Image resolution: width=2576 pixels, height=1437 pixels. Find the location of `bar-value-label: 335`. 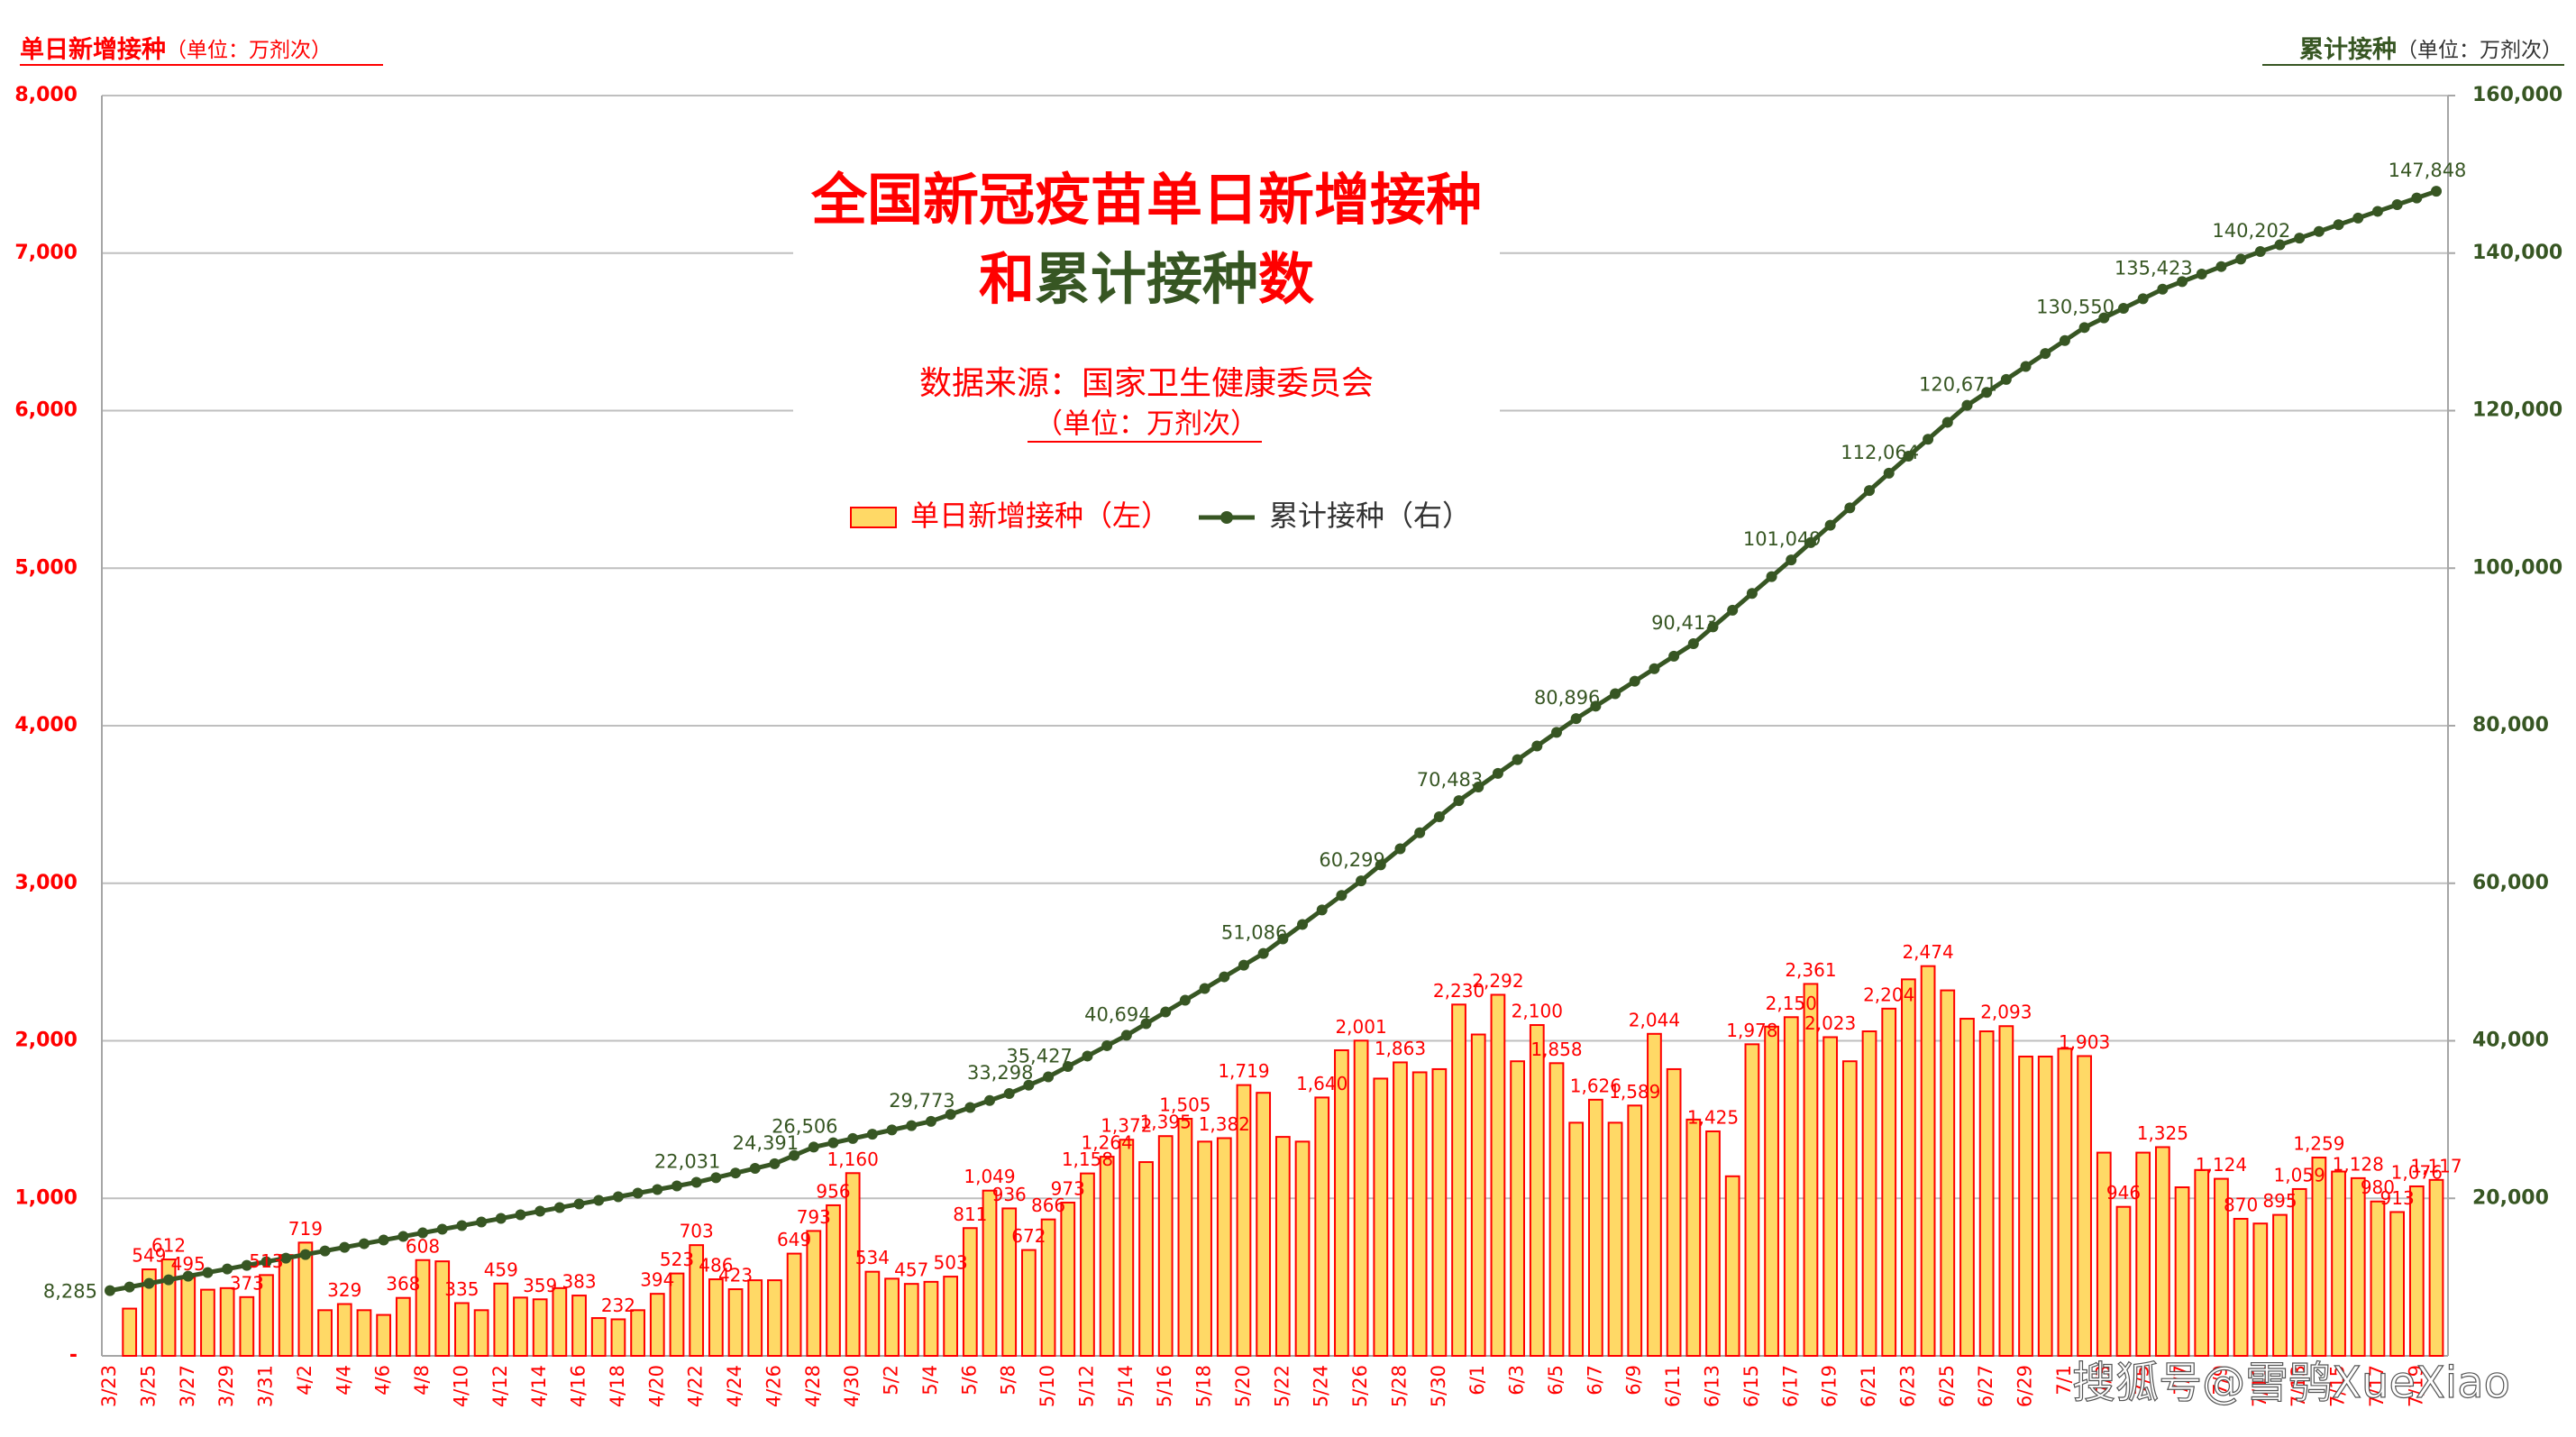

bar-value-label: 335 is located at coordinates (461, 1289).